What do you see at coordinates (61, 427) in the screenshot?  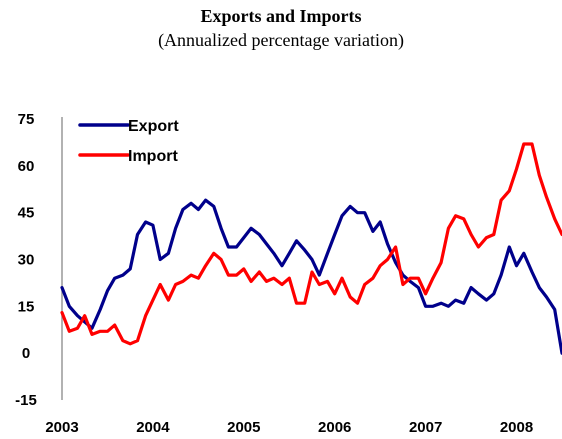 I see `x-tick-label: 2003` at bounding box center [61, 427].